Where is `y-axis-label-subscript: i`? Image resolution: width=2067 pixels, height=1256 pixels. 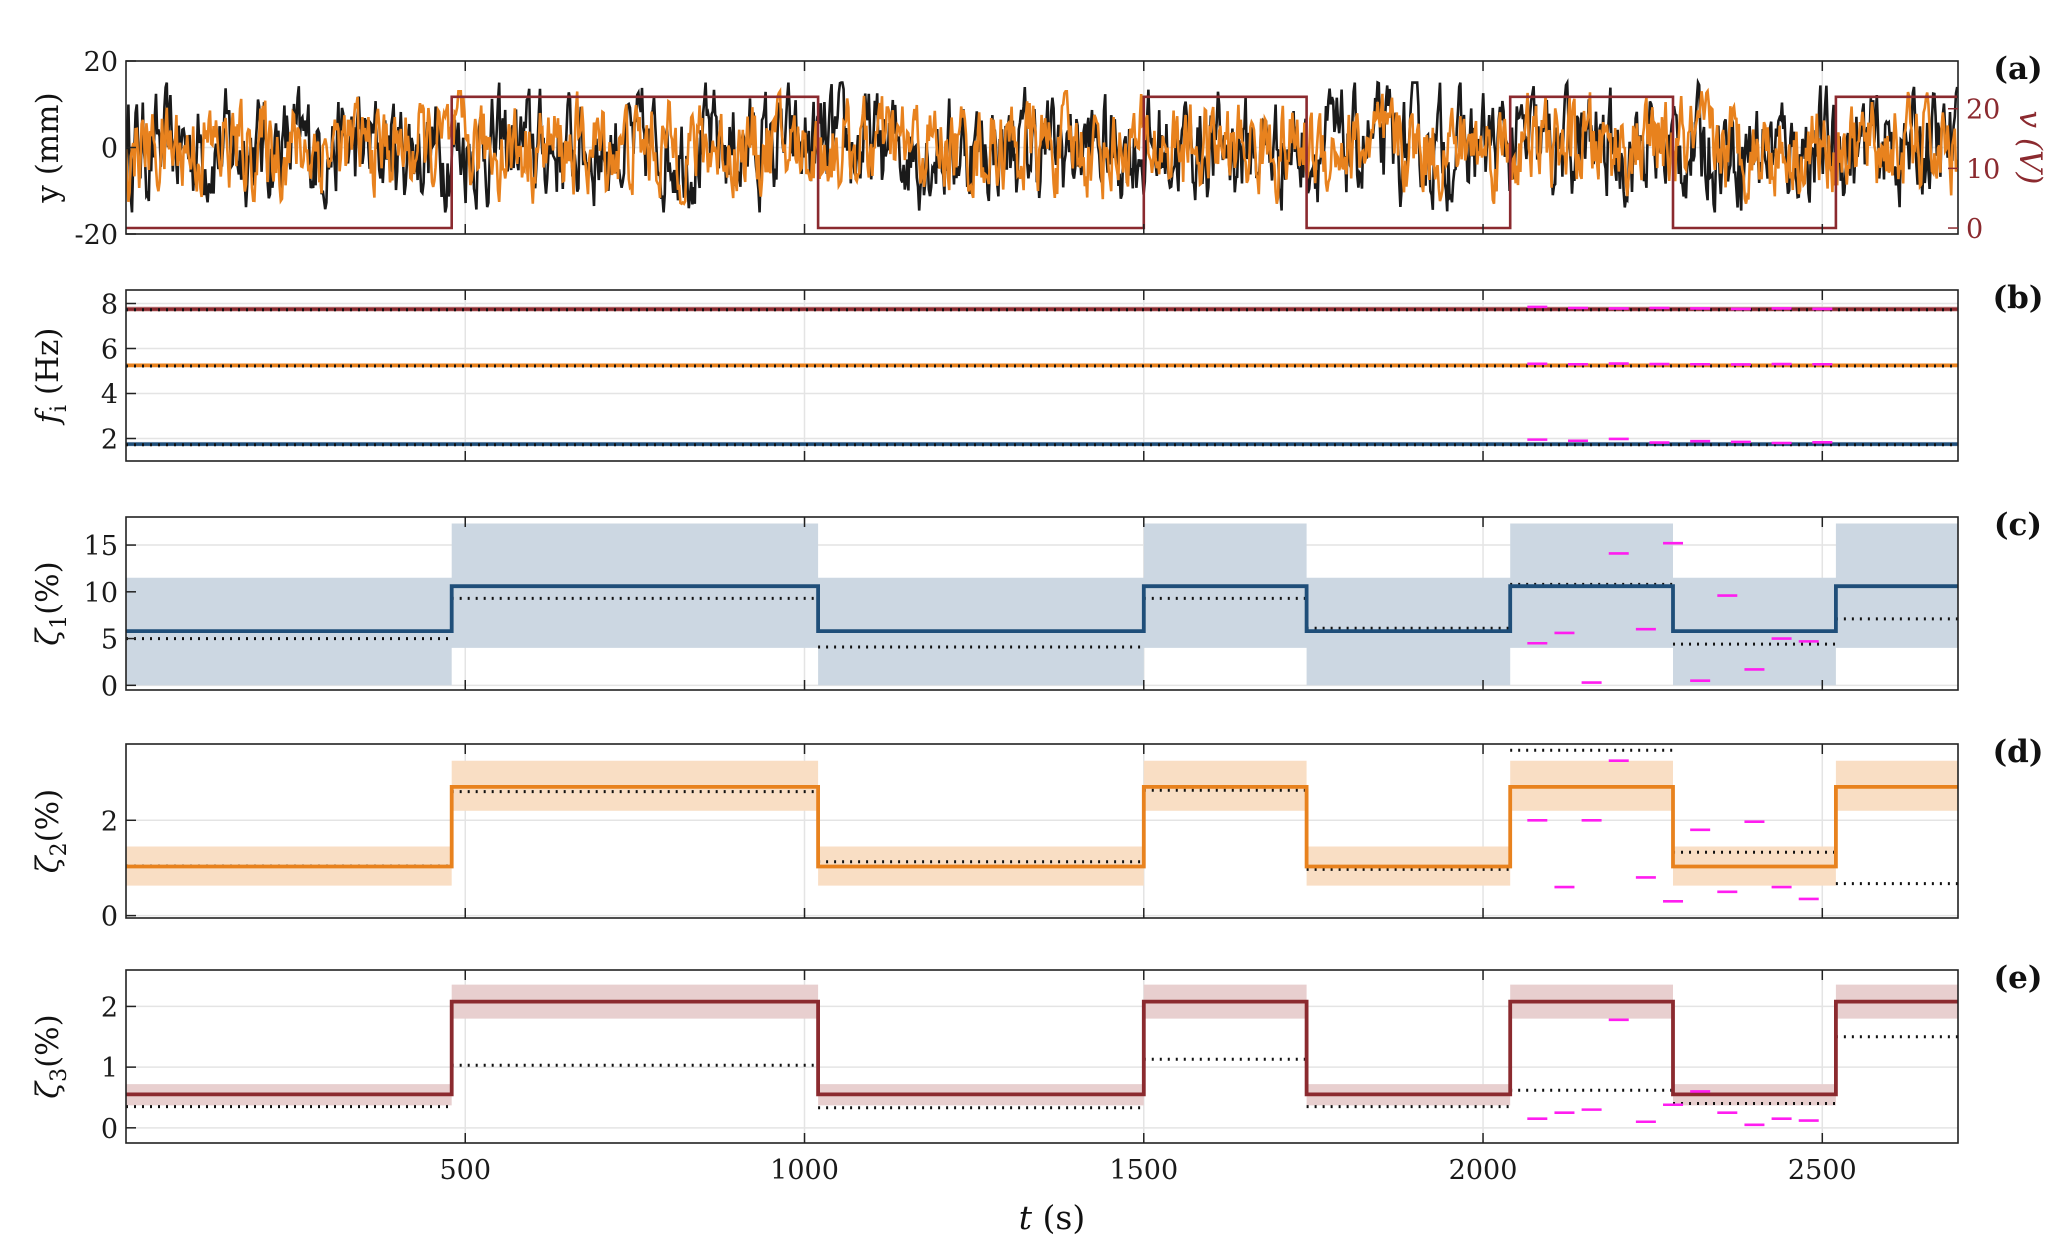 y-axis-label-subscript: i is located at coordinates (59, 408).